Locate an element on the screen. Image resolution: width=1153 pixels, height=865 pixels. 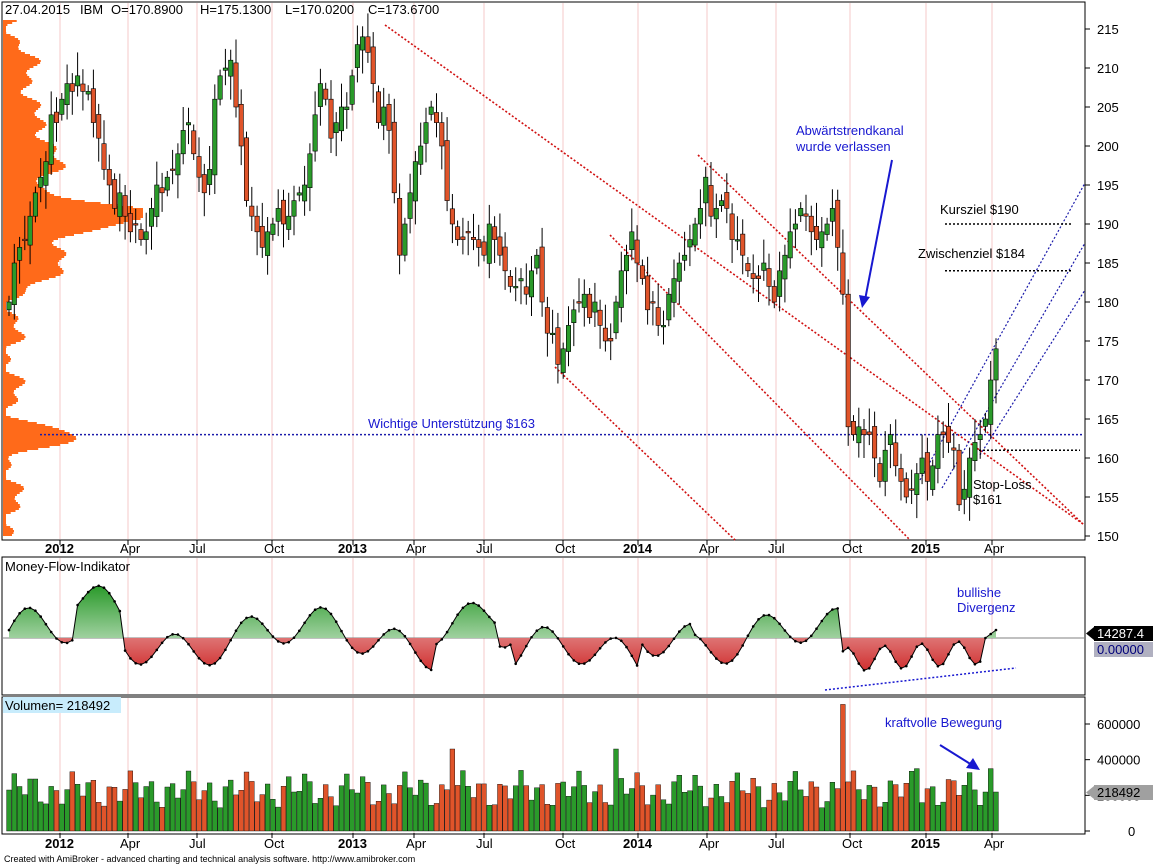
volume-bars is located at coordinates (502, 768).